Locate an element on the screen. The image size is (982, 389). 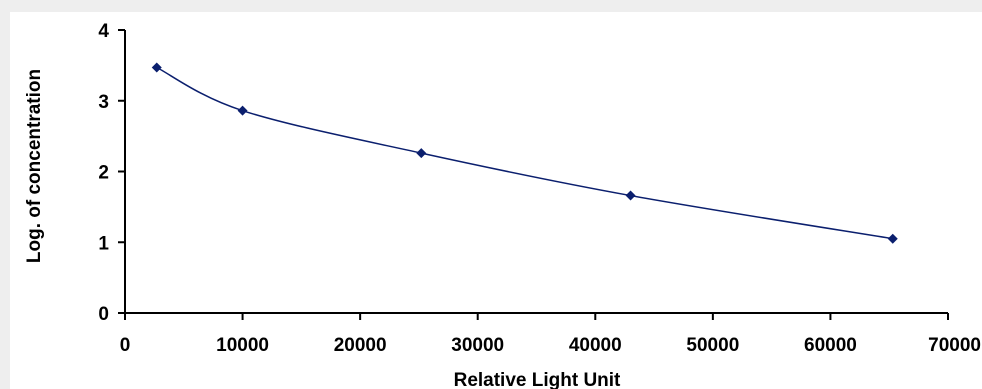
x-tick-label: 0 is located at coordinates (125, 345).